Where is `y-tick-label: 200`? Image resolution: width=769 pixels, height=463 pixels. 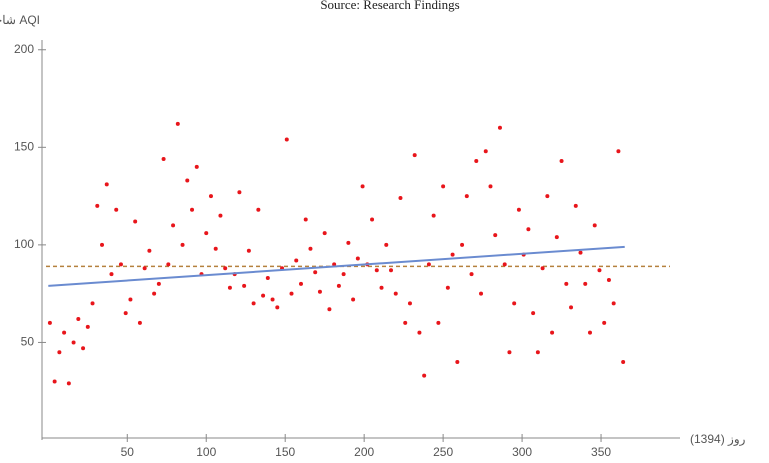
y-tick-label: 200 is located at coordinates (24, 49).